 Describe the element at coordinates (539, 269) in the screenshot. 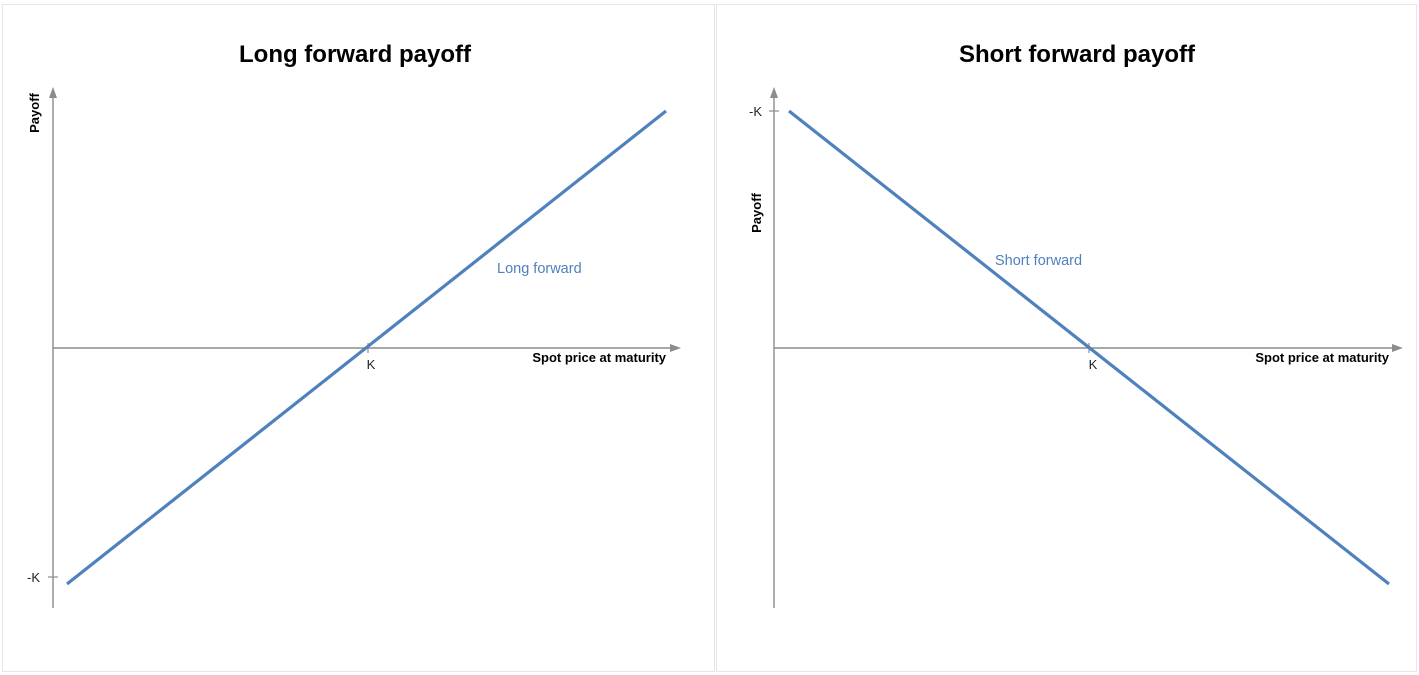

I see `series-label: Long forward` at that location.